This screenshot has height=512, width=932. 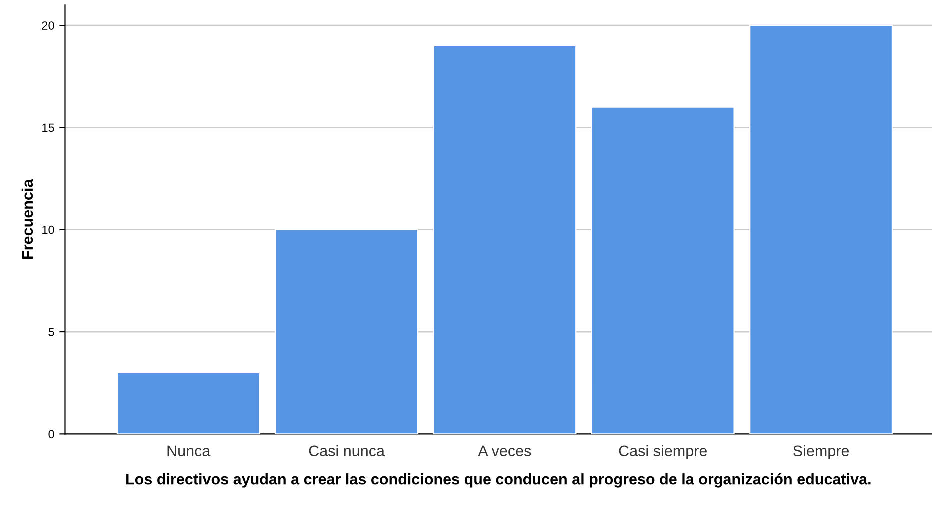 I want to click on x-tick-label: A veces, so click(x=505, y=451).